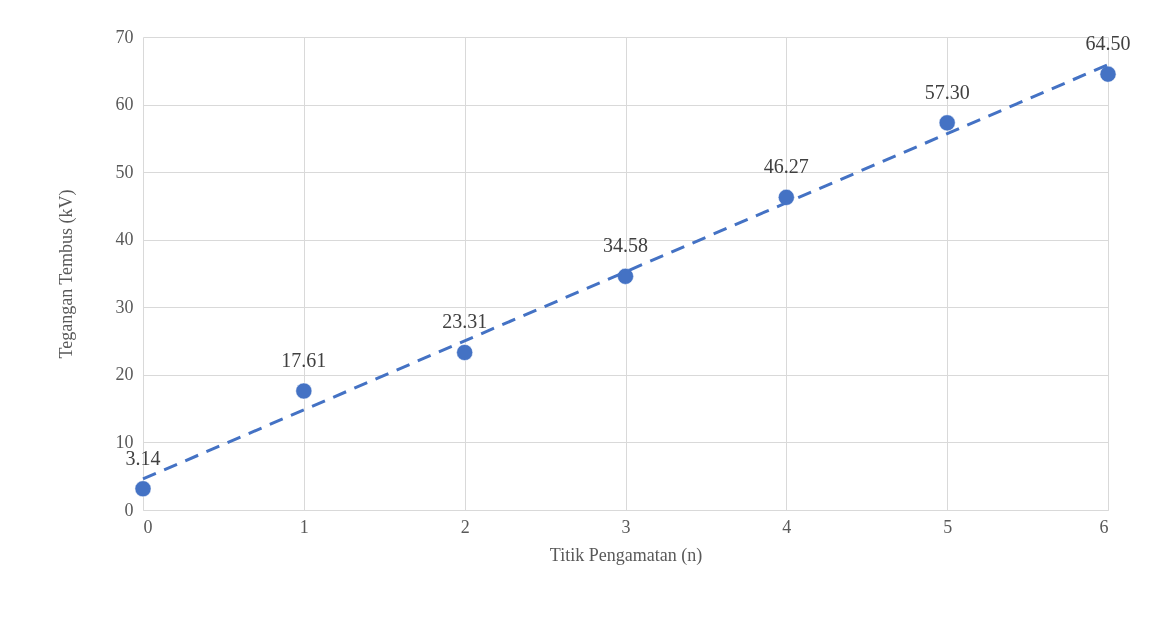 This screenshot has height=620, width=1159. Describe the element at coordinates (625, 245) in the screenshot. I see `data-label: 34.58` at that location.